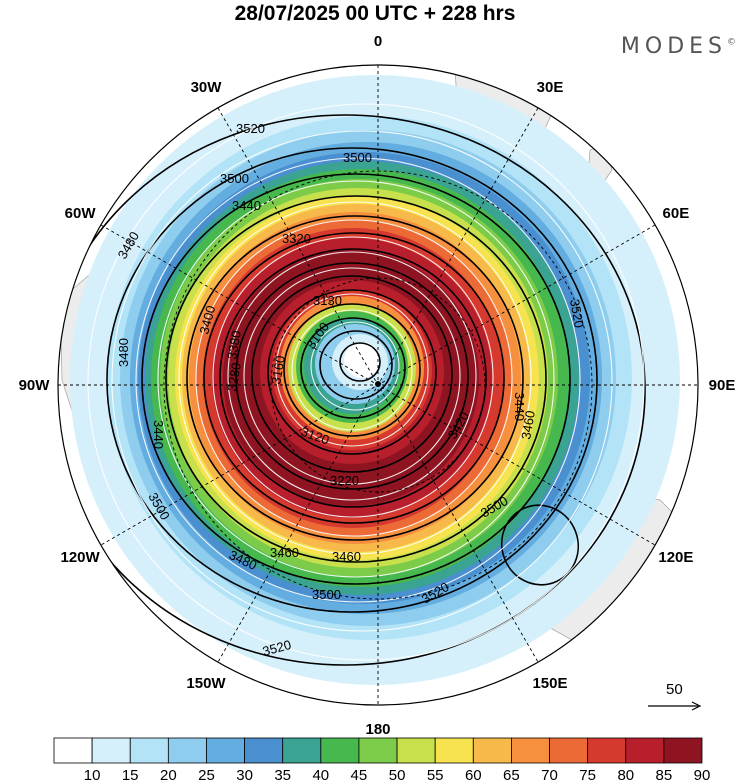 The height and width of the screenshot is (782, 750). I want to click on colorbar-tick-label: 20, so click(168, 774).